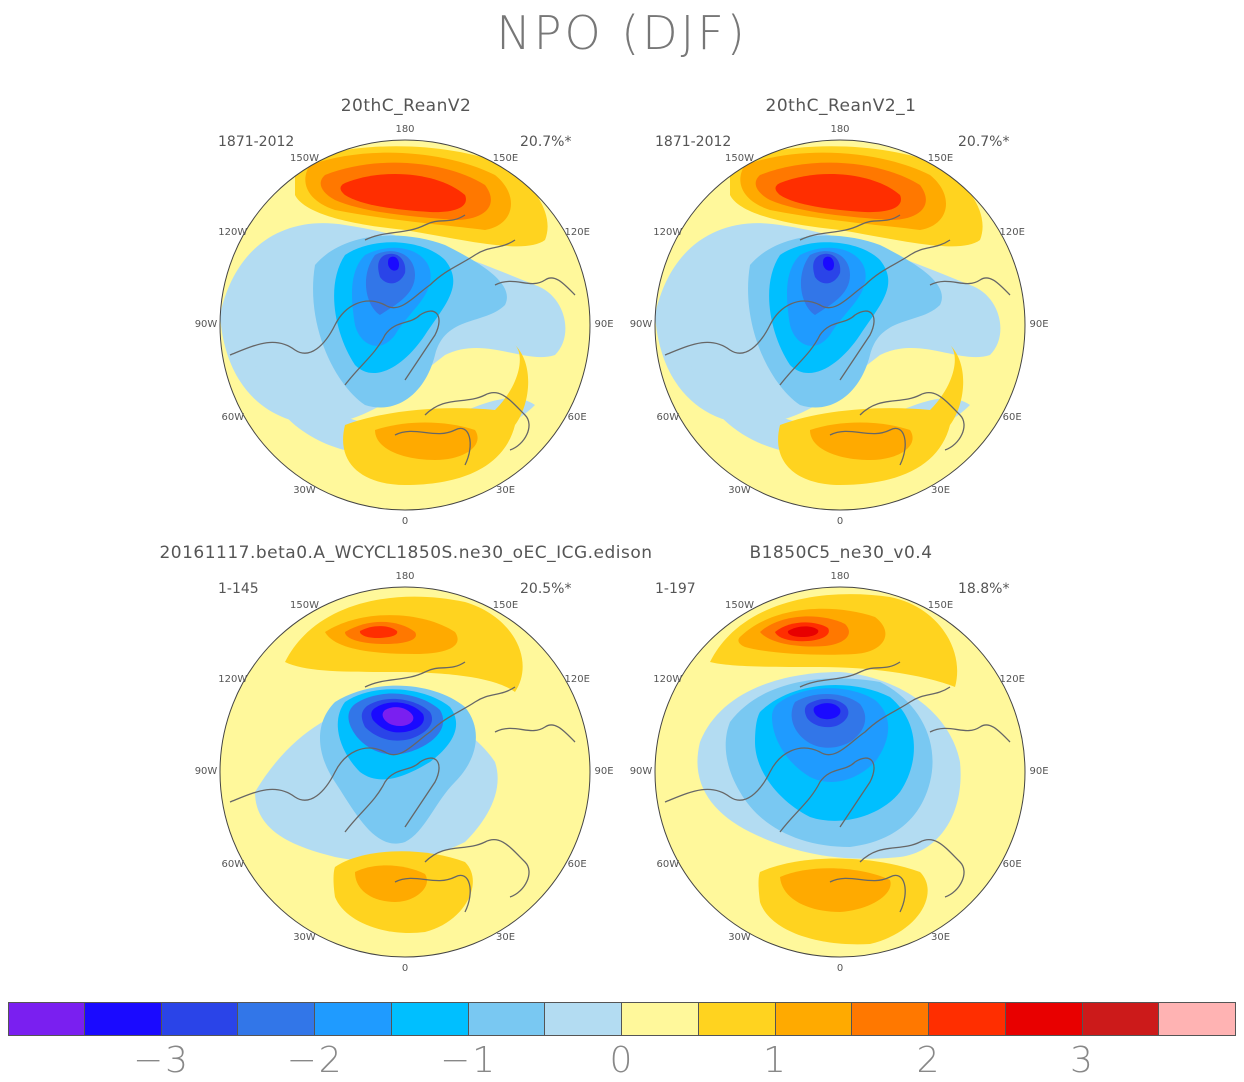 The height and width of the screenshot is (1082, 1244). What do you see at coordinates (841, 106) in the screenshot?
I see `panel-title: 20thC_ReanV2_1` at bounding box center [841, 106].